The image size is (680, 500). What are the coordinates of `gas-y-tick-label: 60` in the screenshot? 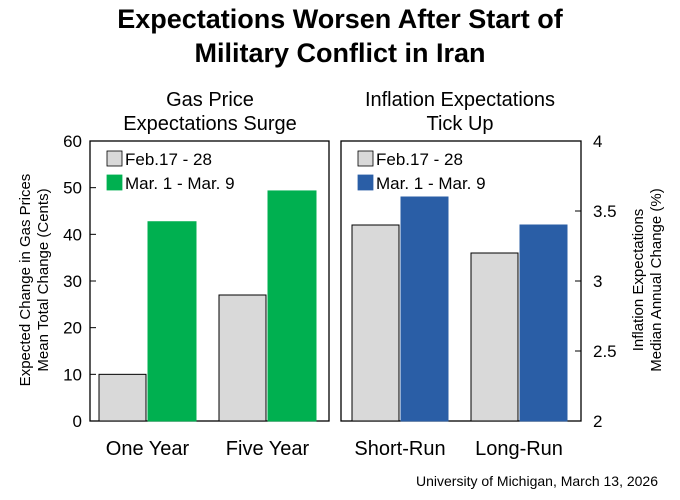 It's located at (72, 141).